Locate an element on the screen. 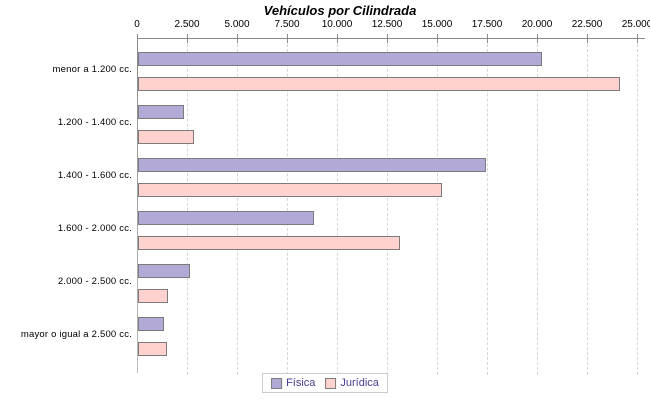 The width and height of the screenshot is (650, 400). x-tick-label: 20.000 is located at coordinates (537, 24).